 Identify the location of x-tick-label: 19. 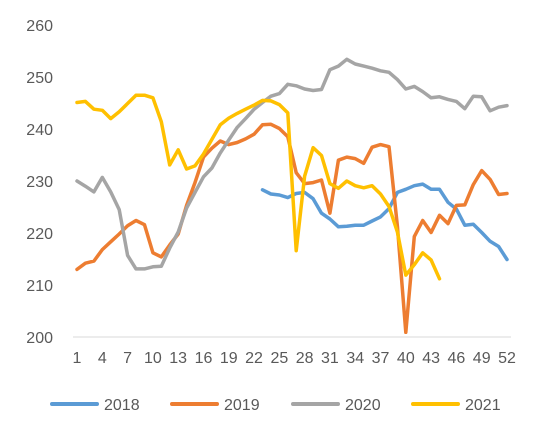
(229, 358).